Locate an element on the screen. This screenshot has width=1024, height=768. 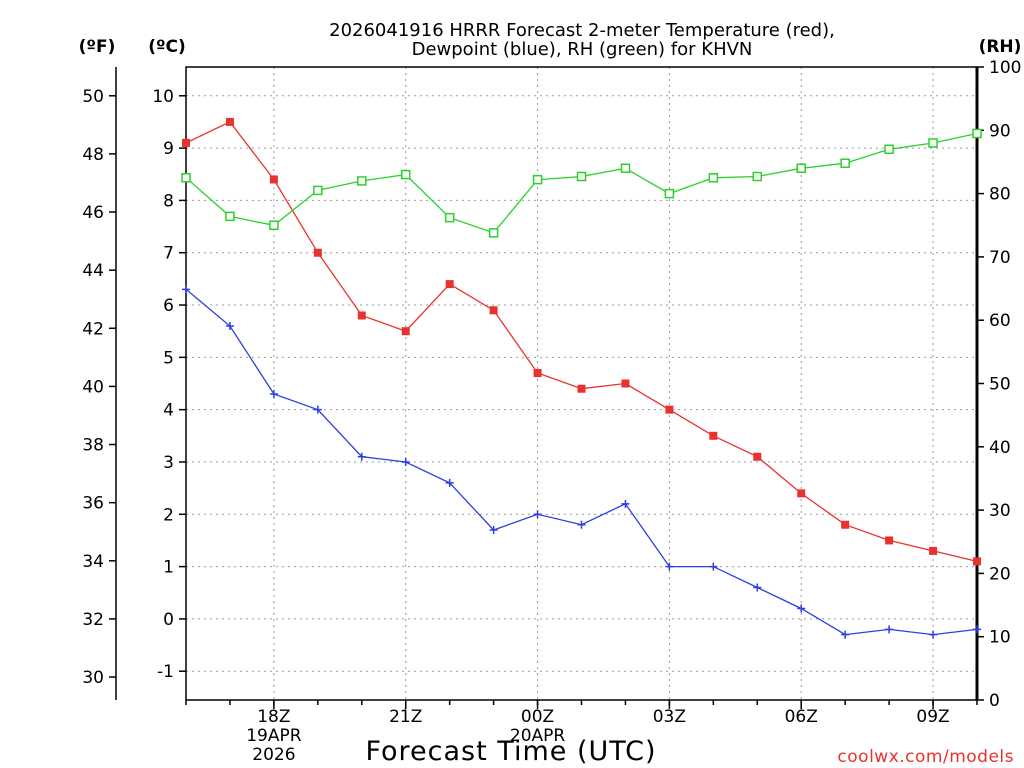
celsius-tick-label: 2 is located at coordinates (168, 515).